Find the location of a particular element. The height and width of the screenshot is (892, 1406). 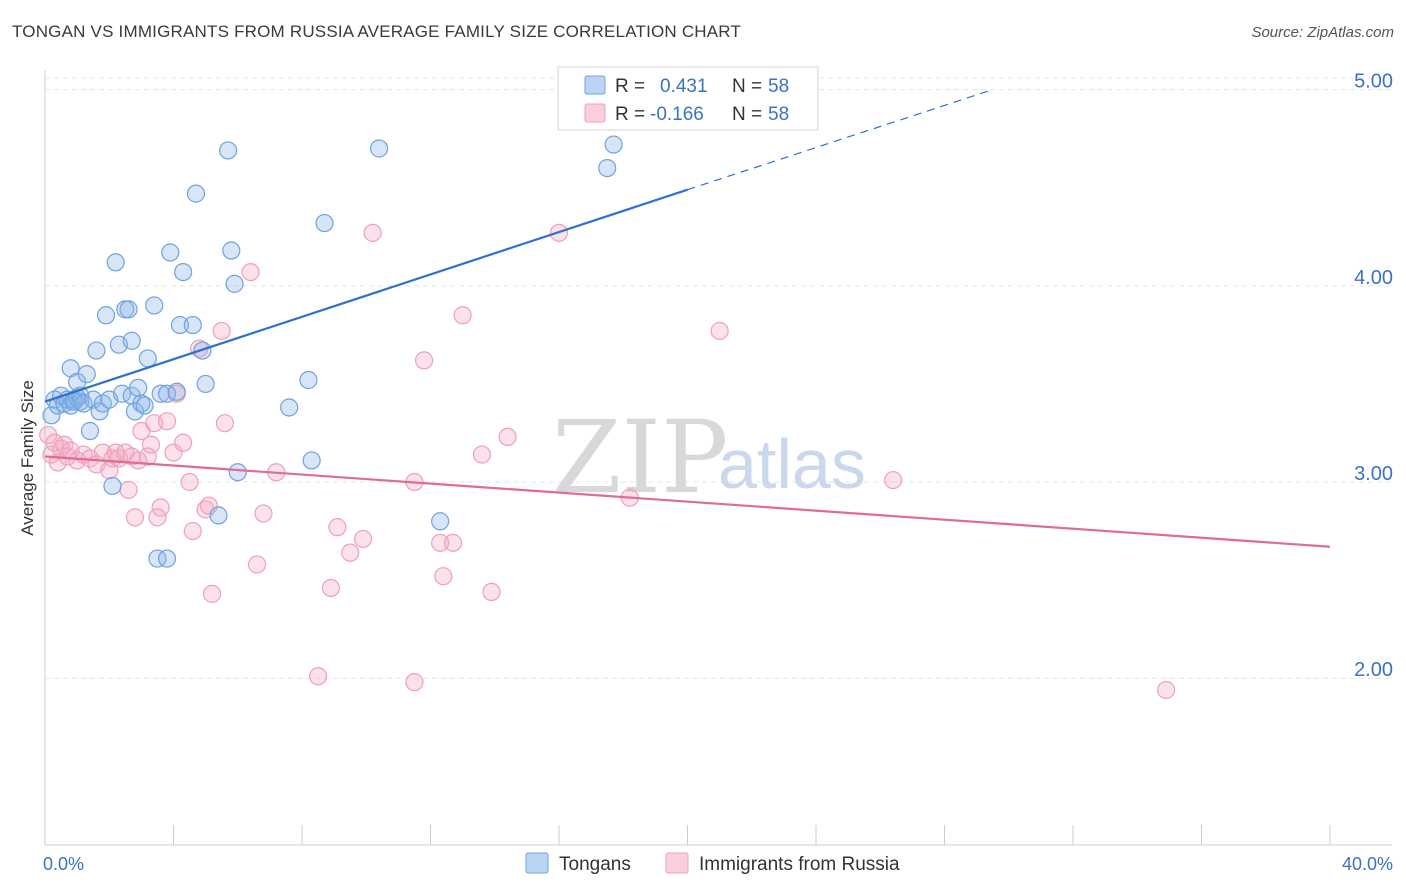

bottom-legend-swatch-tongans is located at coordinates (537, 863).